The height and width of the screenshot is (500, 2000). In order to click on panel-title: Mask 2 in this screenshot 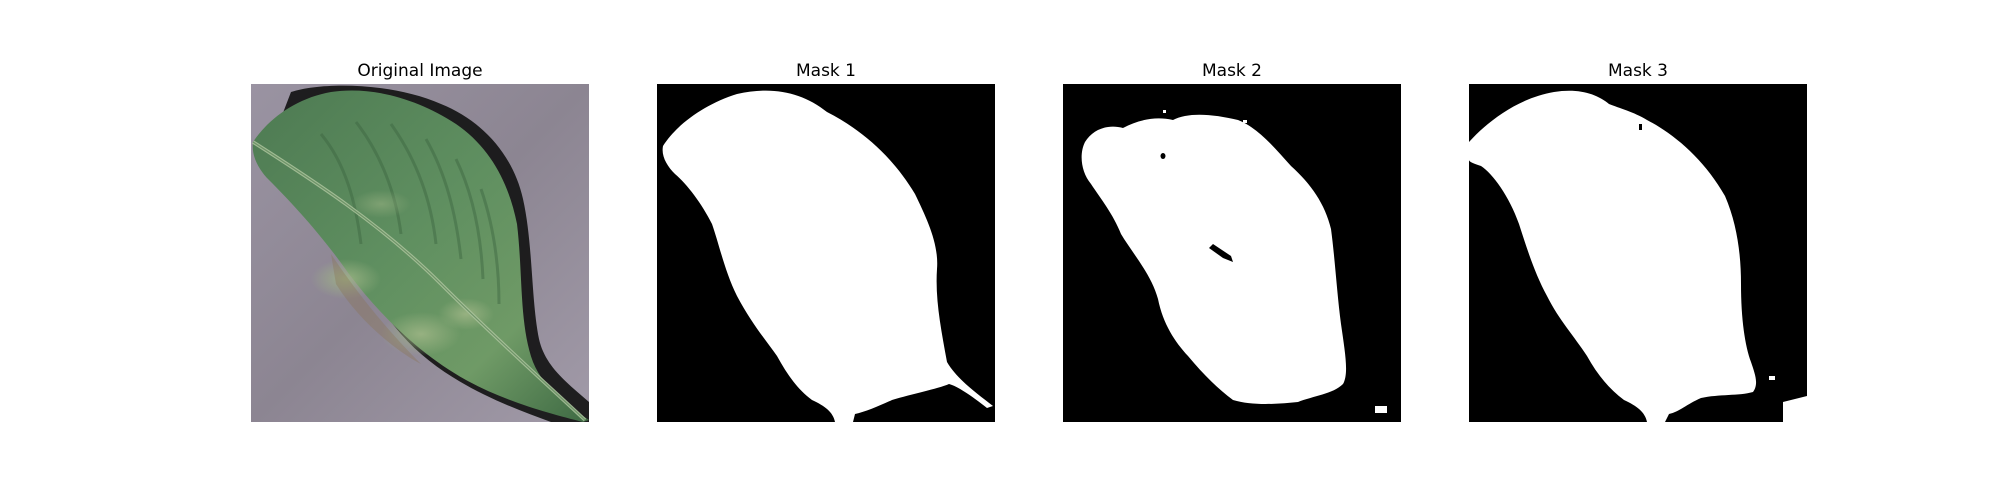, I will do `click(1231, 71)`.